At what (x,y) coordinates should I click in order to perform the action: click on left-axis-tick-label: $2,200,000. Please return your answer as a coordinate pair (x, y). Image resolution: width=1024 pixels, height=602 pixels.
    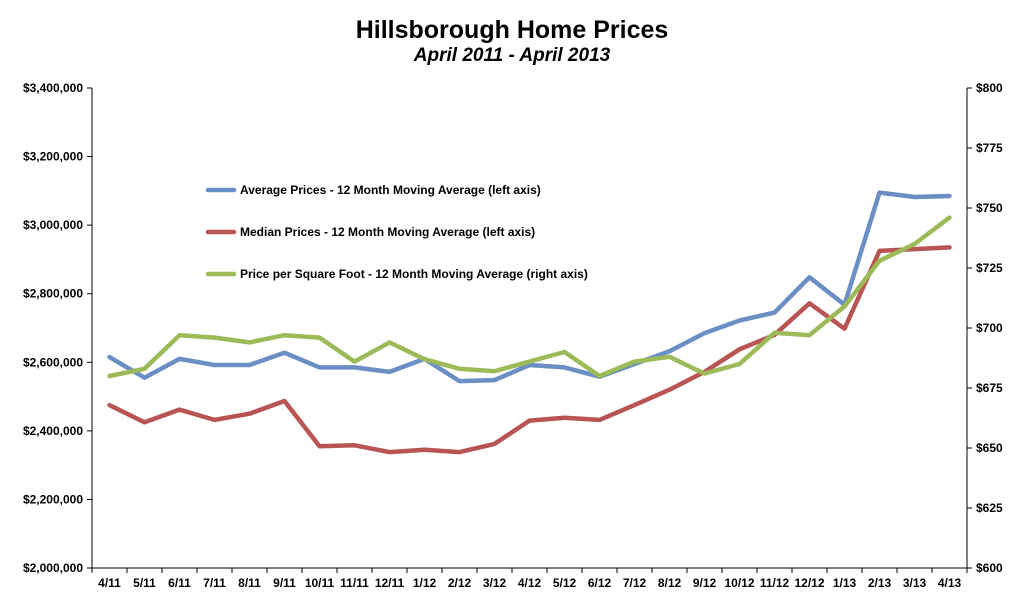
    Looking at the image, I should click on (53, 499).